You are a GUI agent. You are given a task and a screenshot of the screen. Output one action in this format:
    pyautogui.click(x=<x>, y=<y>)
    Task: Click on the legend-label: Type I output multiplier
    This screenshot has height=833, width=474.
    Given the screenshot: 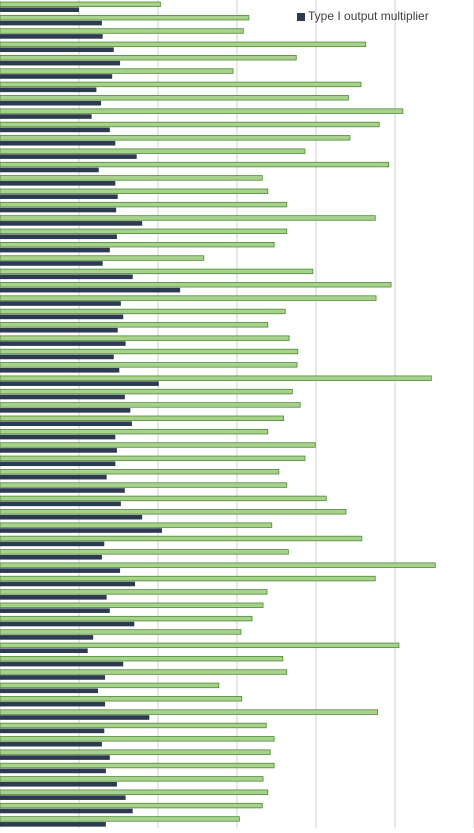 What is the action you would take?
    pyautogui.click(x=368, y=16)
    